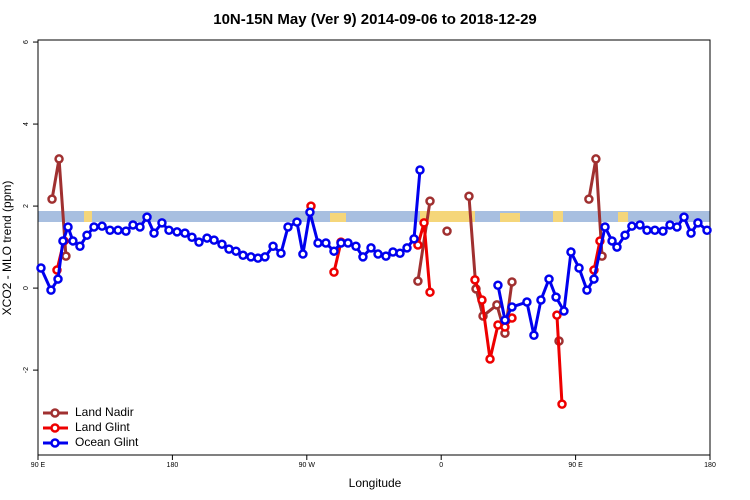 This screenshot has height=500, width=750. Describe the element at coordinates (375, 483) in the screenshot. I see `x-axis-label: Longitude` at that location.